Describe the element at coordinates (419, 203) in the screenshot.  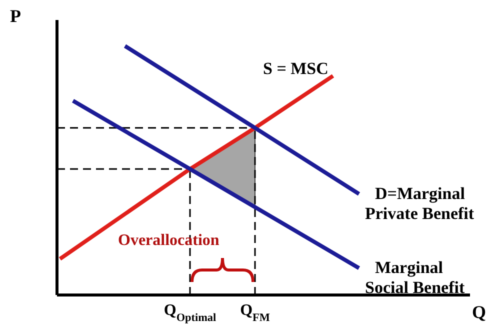
I see `series-label: D=Marginal Private Benefit` at that location.